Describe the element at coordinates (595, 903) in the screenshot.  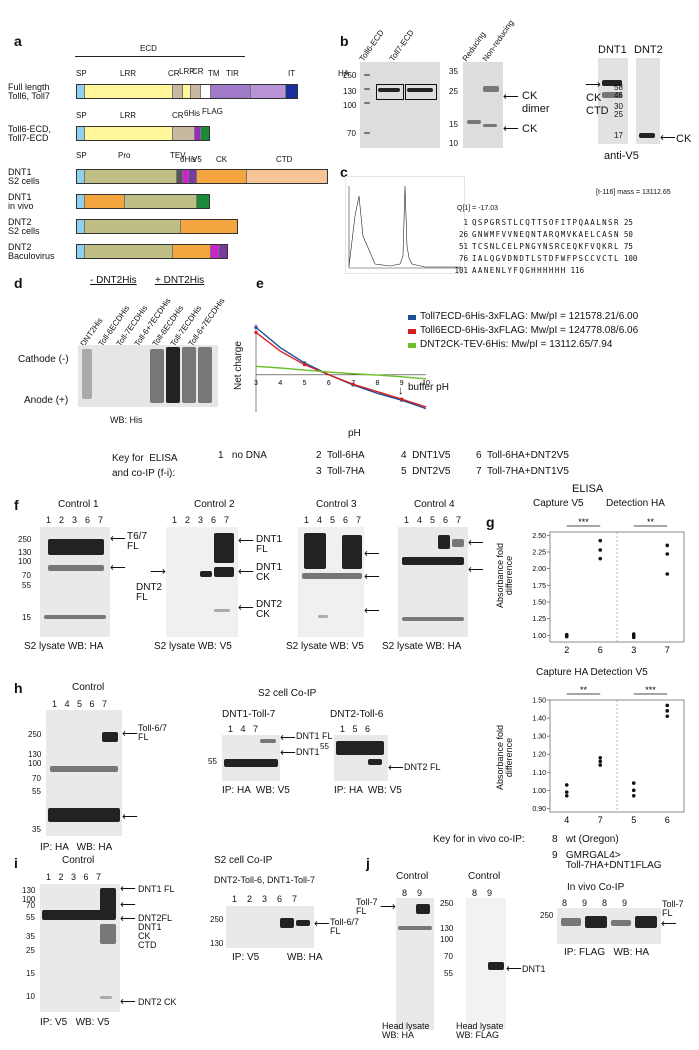
I see `j-invivo-lanes: 8 9 8 9` at that location.